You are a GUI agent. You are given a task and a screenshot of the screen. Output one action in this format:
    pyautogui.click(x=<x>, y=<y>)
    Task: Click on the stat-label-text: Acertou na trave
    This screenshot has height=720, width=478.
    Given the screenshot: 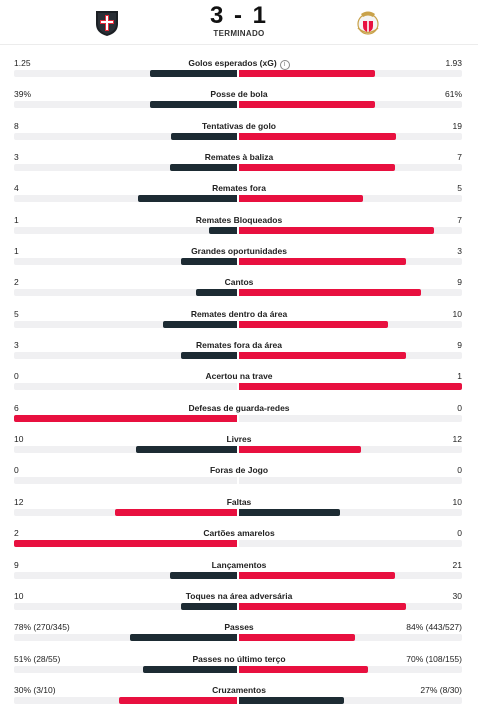 What is the action you would take?
    pyautogui.click(x=239, y=376)
    